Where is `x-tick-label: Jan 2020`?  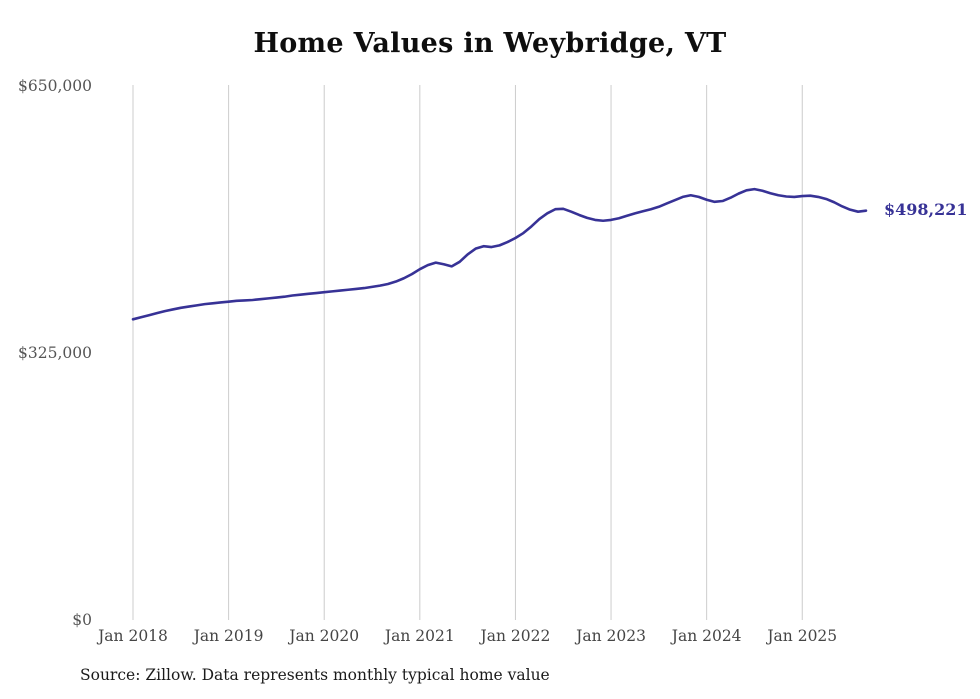
x-tick-label: Jan 2020 is located at coordinates (323, 636).